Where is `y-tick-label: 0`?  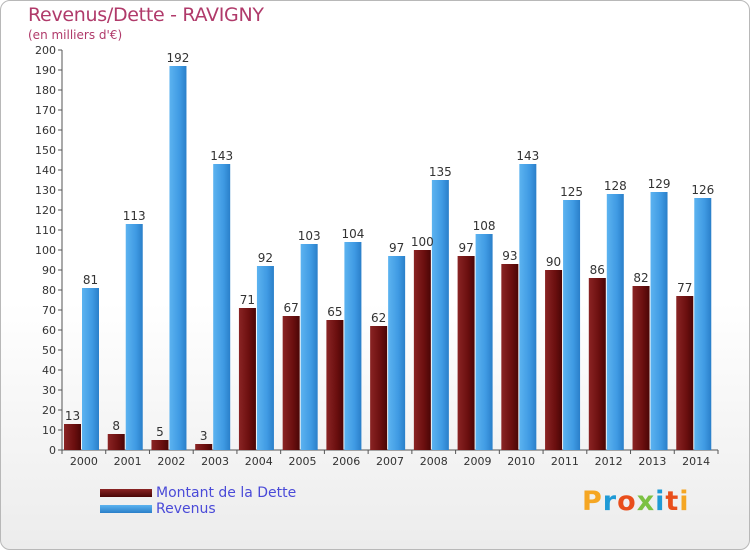 y-tick-label: 0 is located at coordinates (52, 450).